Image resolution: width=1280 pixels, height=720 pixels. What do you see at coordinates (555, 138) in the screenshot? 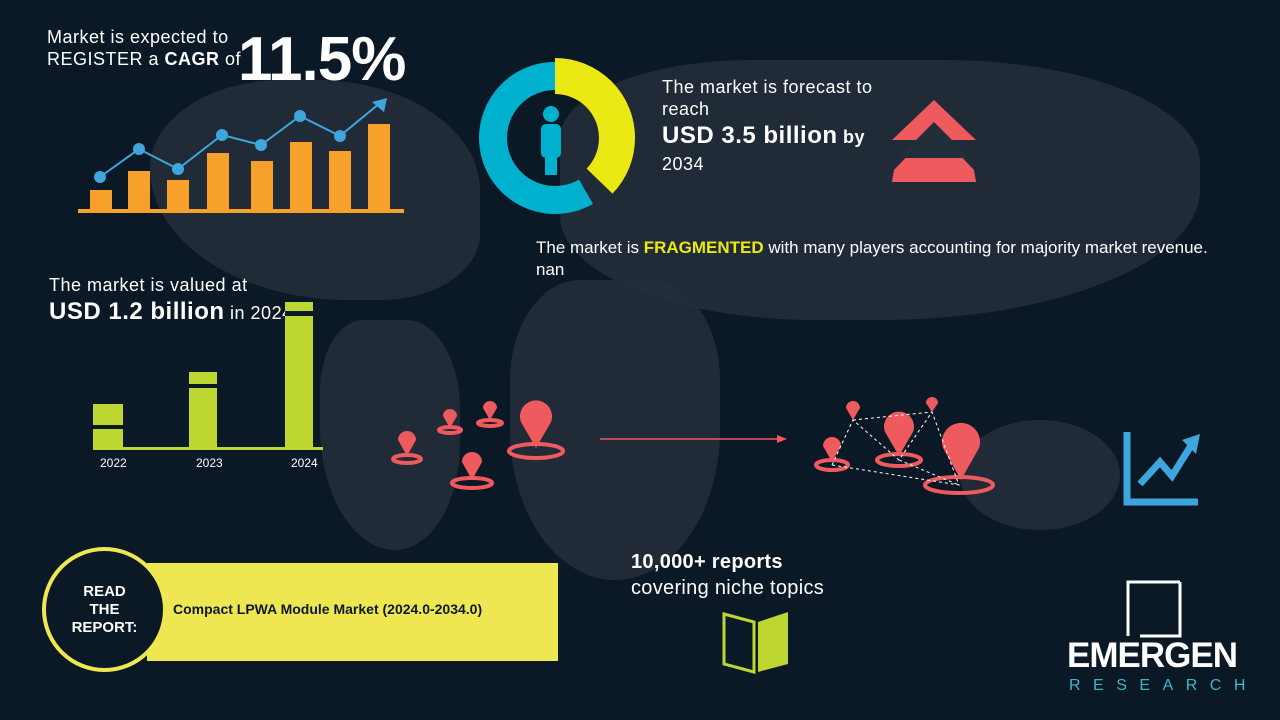
I see `donut-person-icon` at bounding box center [555, 138].